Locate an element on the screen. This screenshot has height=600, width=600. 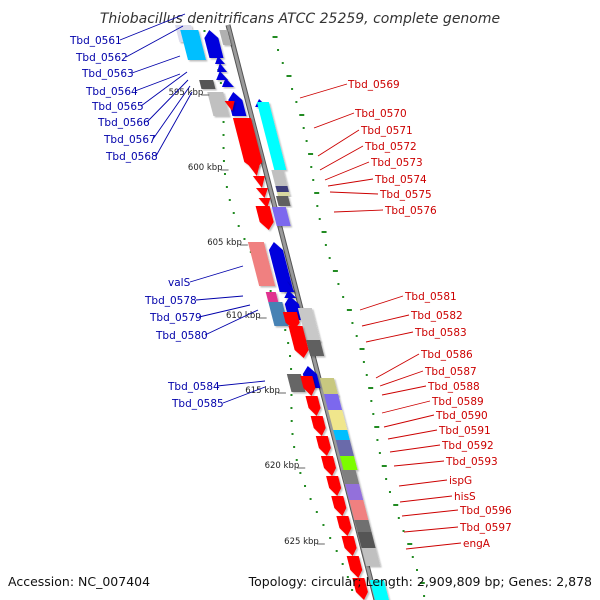
gene-label-tbd-0570: Tbd_0570 is located at coordinates (380, 114).